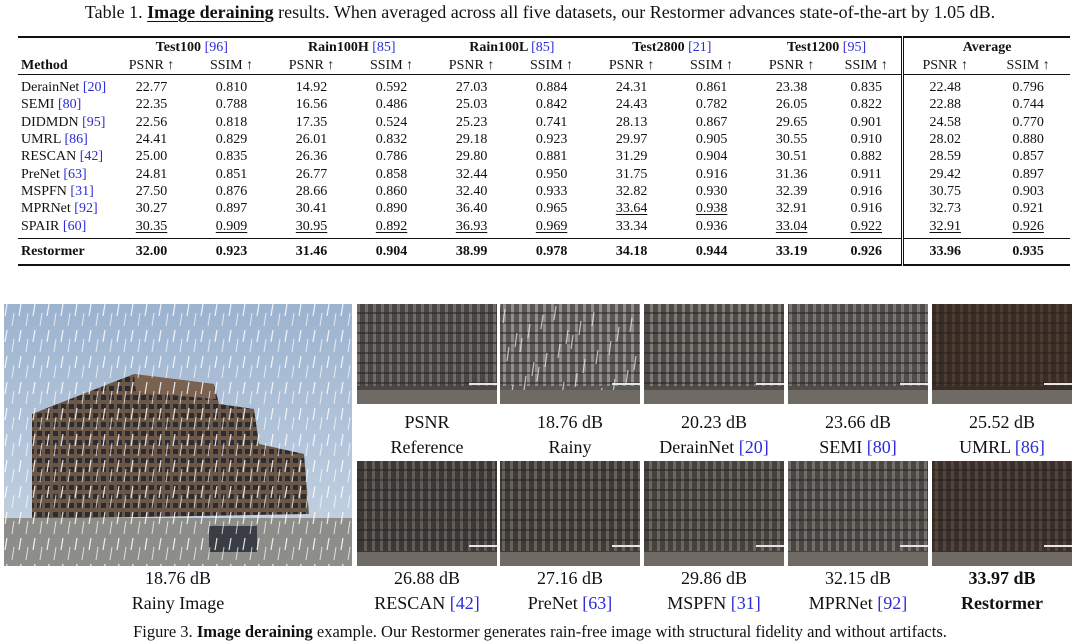  What do you see at coordinates (38, 105) in the screenshot?
I see `method-name: SEMI` at bounding box center [38, 105].